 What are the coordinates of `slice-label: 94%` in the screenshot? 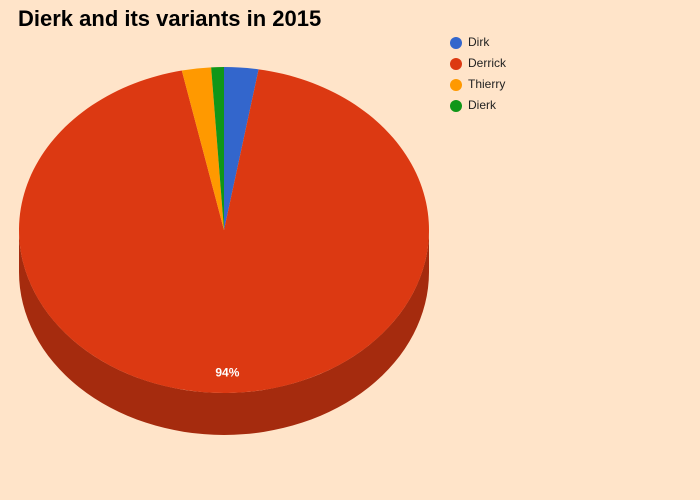 It's located at (227, 373).